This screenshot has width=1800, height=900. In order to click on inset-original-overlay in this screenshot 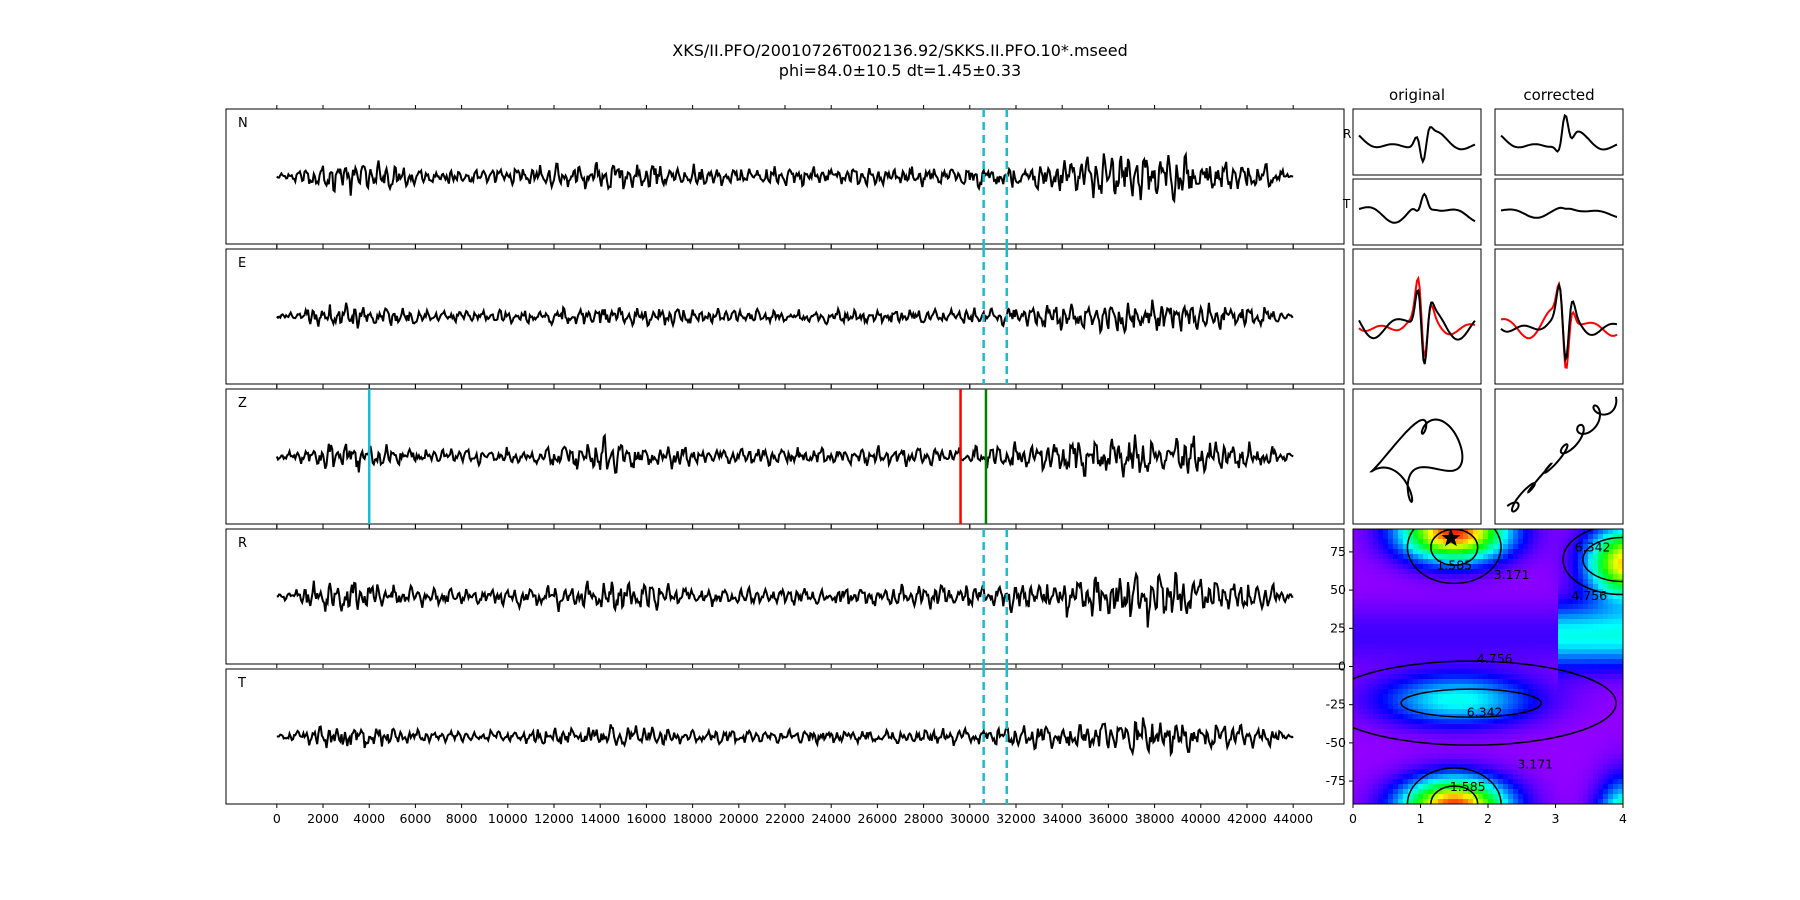, I will do `click(1417, 316)`.